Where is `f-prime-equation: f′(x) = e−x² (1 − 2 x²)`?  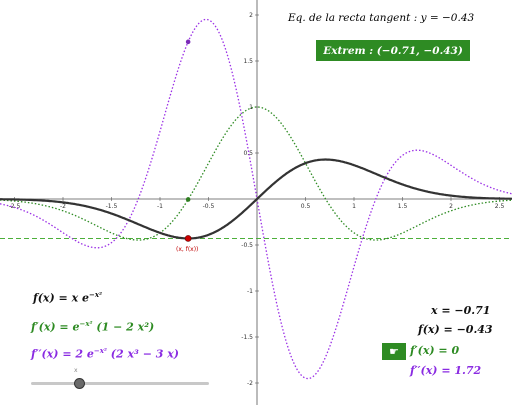
f-prime-equation: f′(x) = e−x² (1 − 2 x²) is located at coordinates (92, 326).